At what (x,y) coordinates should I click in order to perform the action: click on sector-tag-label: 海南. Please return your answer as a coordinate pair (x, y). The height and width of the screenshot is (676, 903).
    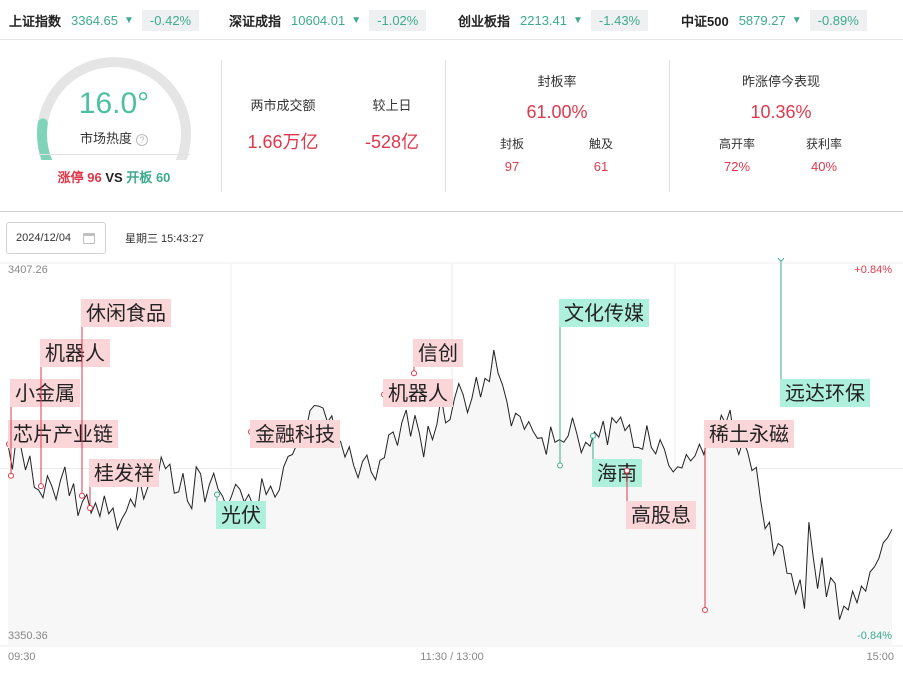
    Looking at the image, I should click on (617, 473).